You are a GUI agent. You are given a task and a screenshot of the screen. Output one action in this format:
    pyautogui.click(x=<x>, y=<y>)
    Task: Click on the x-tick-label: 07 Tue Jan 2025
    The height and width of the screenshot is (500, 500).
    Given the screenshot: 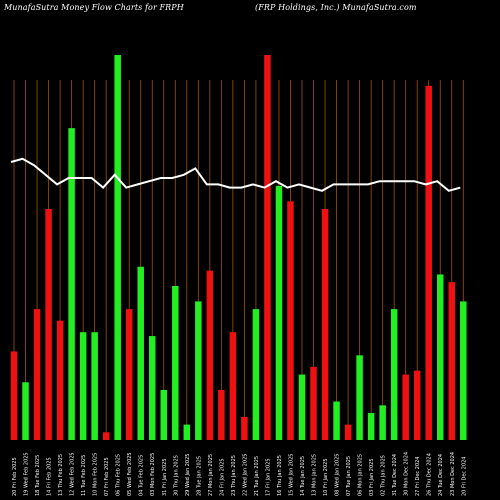 What is the action you would take?
    pyautogui.click(x=349, y=476)
    